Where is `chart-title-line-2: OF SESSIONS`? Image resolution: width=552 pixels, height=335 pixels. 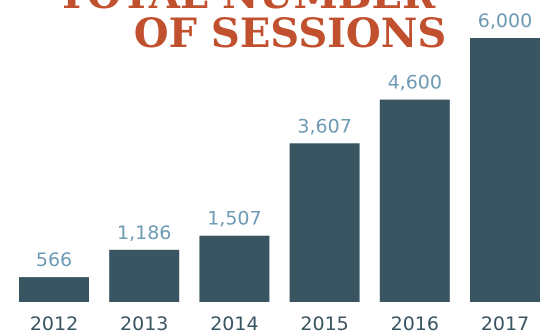 chart-title-line-2: OF SESSIONS is located at coordinates (290, 33).